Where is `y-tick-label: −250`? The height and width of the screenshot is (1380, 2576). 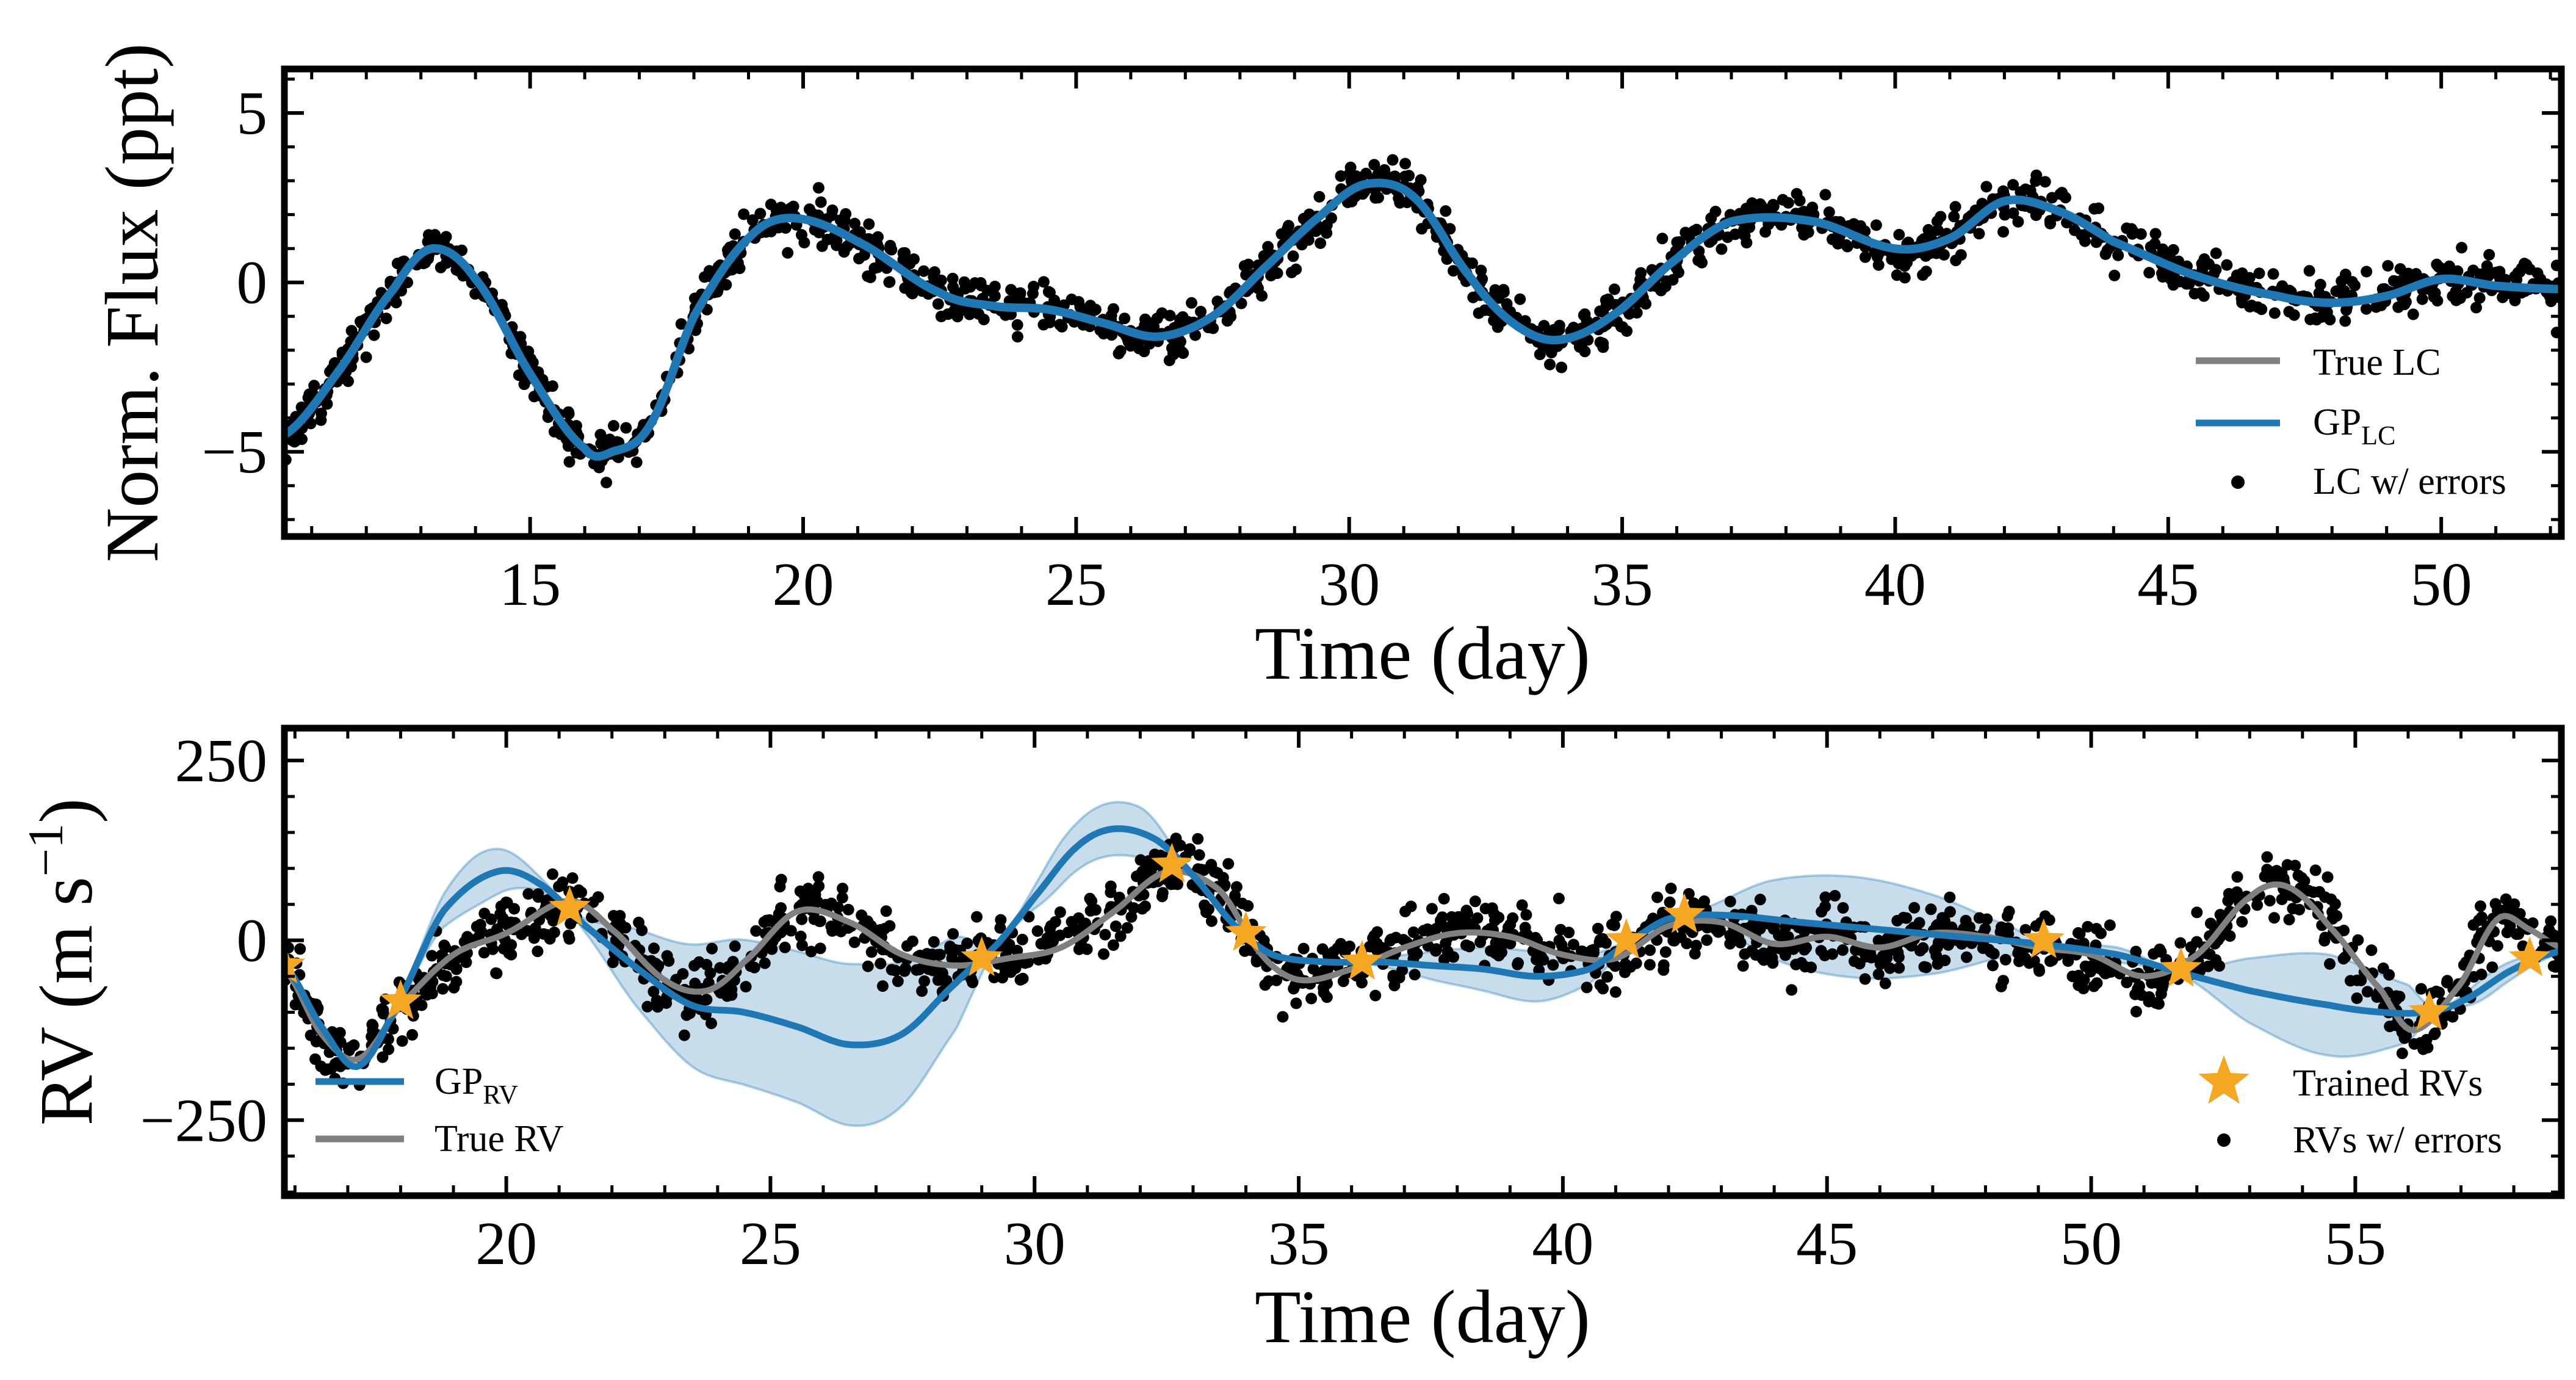
y-tick-label: −250 is located at coordinates (203, 1120).